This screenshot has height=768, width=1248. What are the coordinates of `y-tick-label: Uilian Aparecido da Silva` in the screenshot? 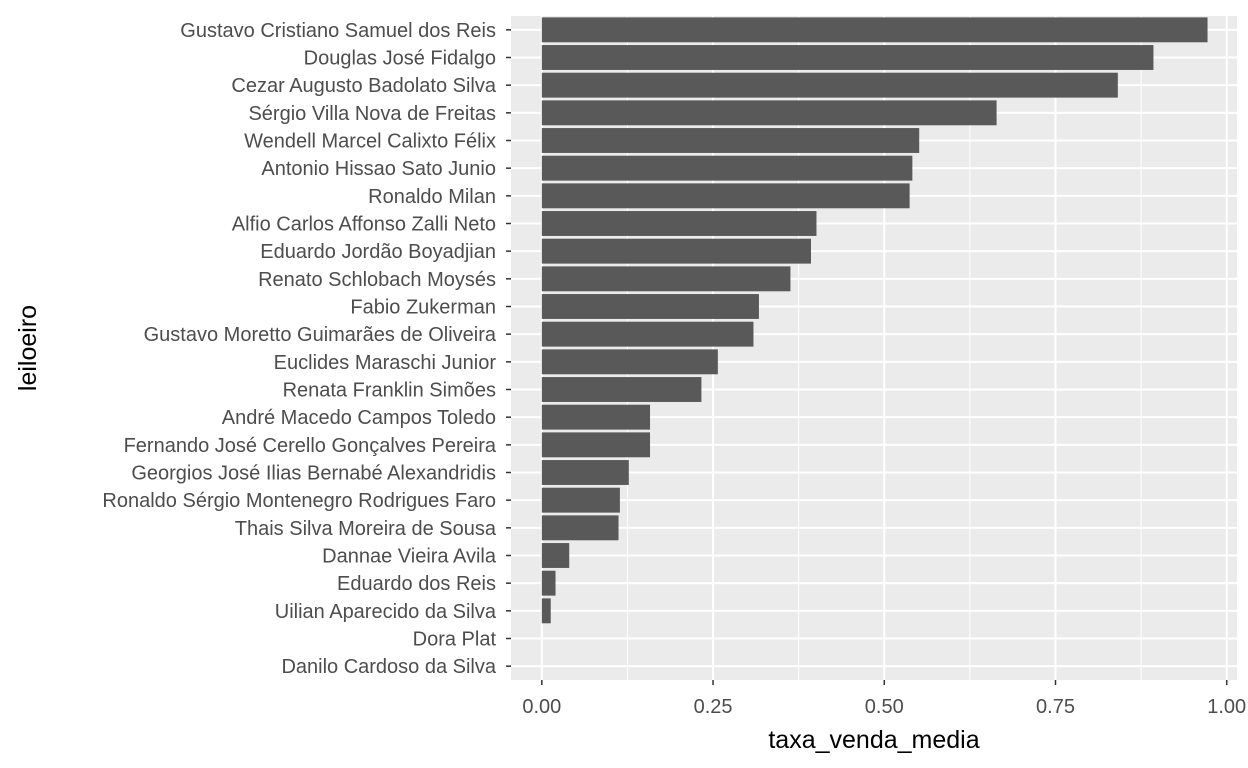 It's located at (386, 612).